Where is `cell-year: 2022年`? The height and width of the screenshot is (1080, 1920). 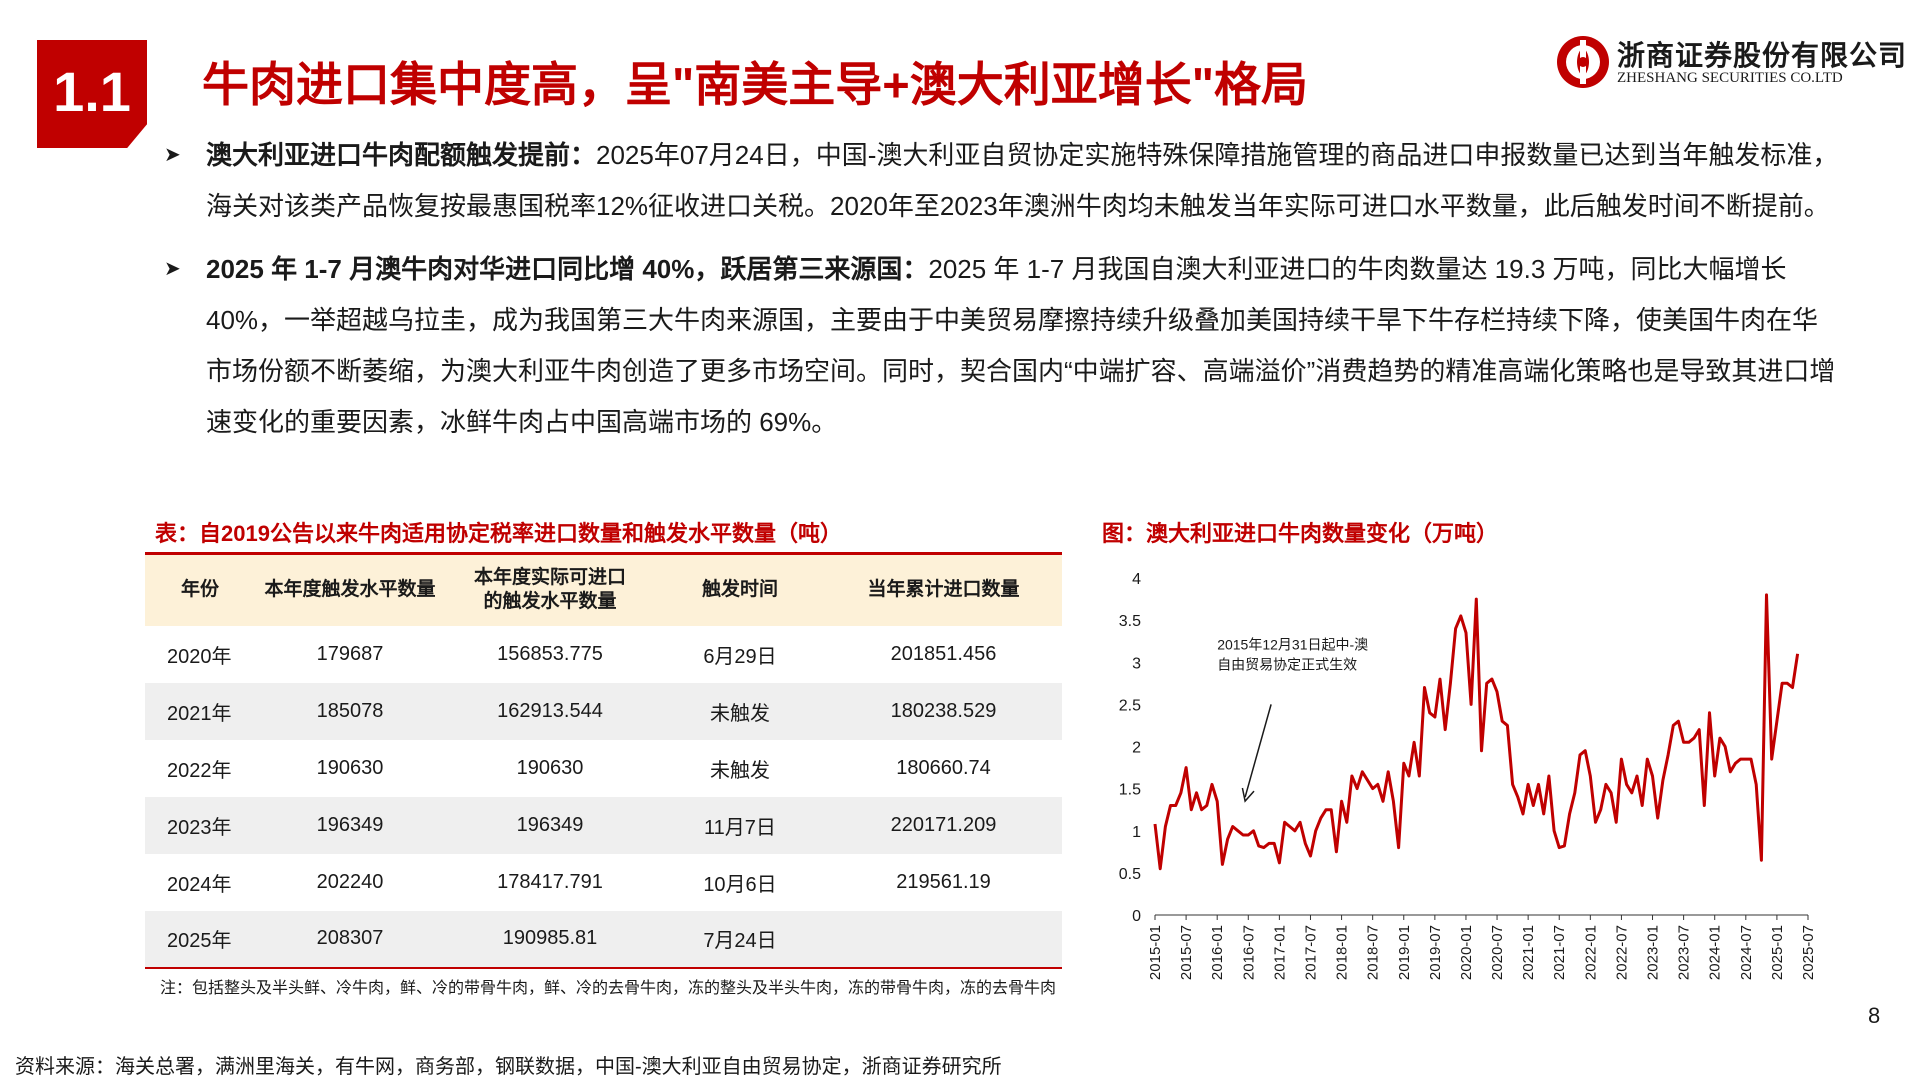
cell-year: 2022年 is located at coordinates (199, 770).